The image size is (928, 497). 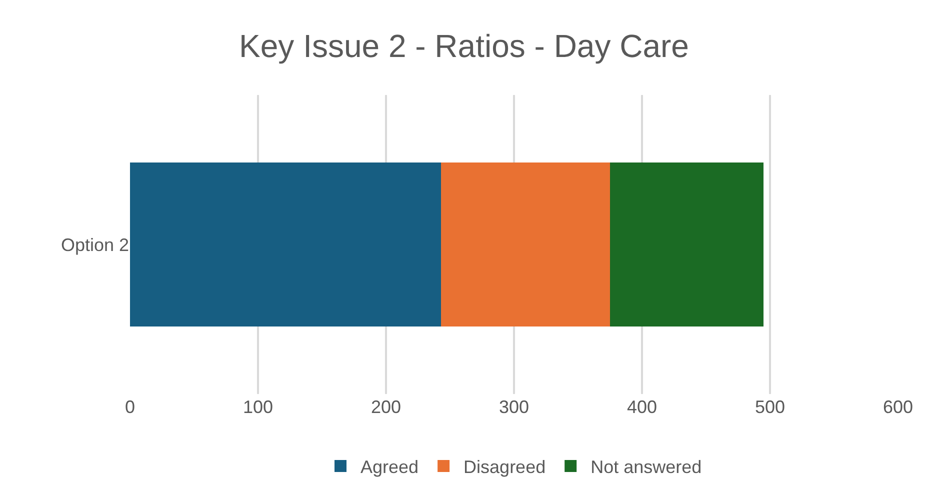 I want to click on legend-label: Disagreed, so click(x=505, y=467).